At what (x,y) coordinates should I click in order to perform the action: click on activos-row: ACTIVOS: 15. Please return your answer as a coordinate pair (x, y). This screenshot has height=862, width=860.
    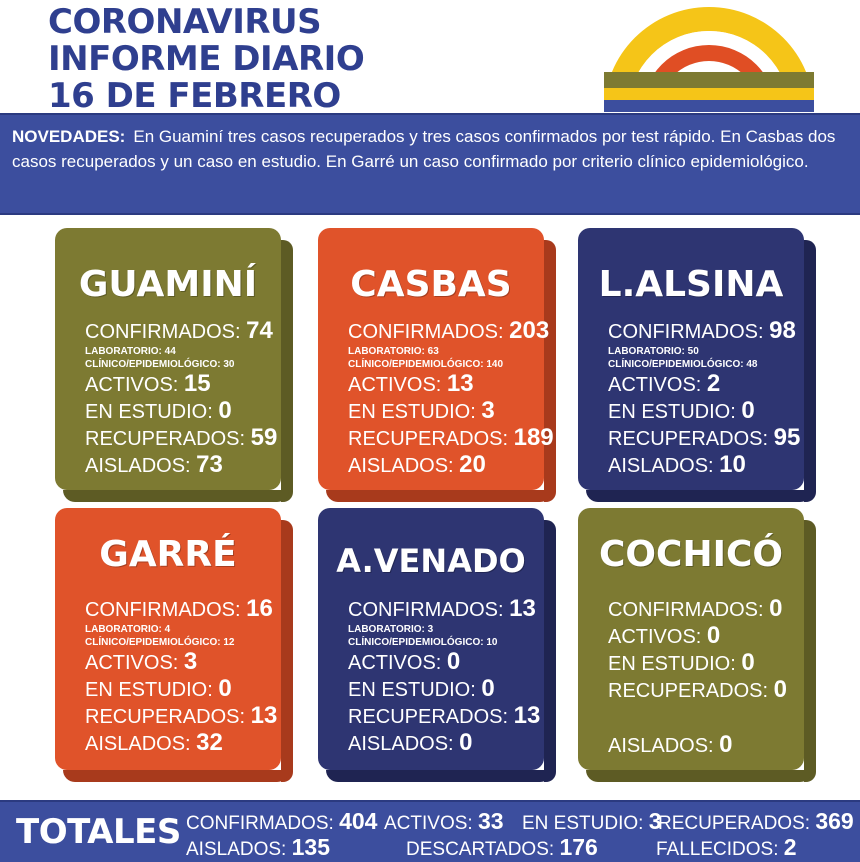
    Looking at the image, I should click on (148, 383).